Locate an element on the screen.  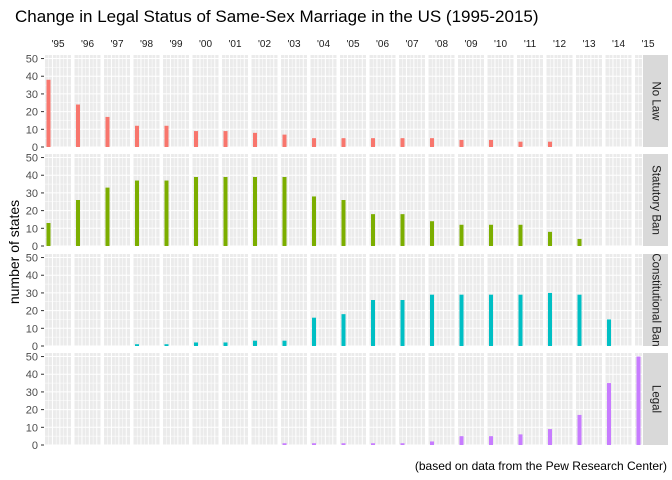
year-label: '15 is located at coordinates (647, 44).